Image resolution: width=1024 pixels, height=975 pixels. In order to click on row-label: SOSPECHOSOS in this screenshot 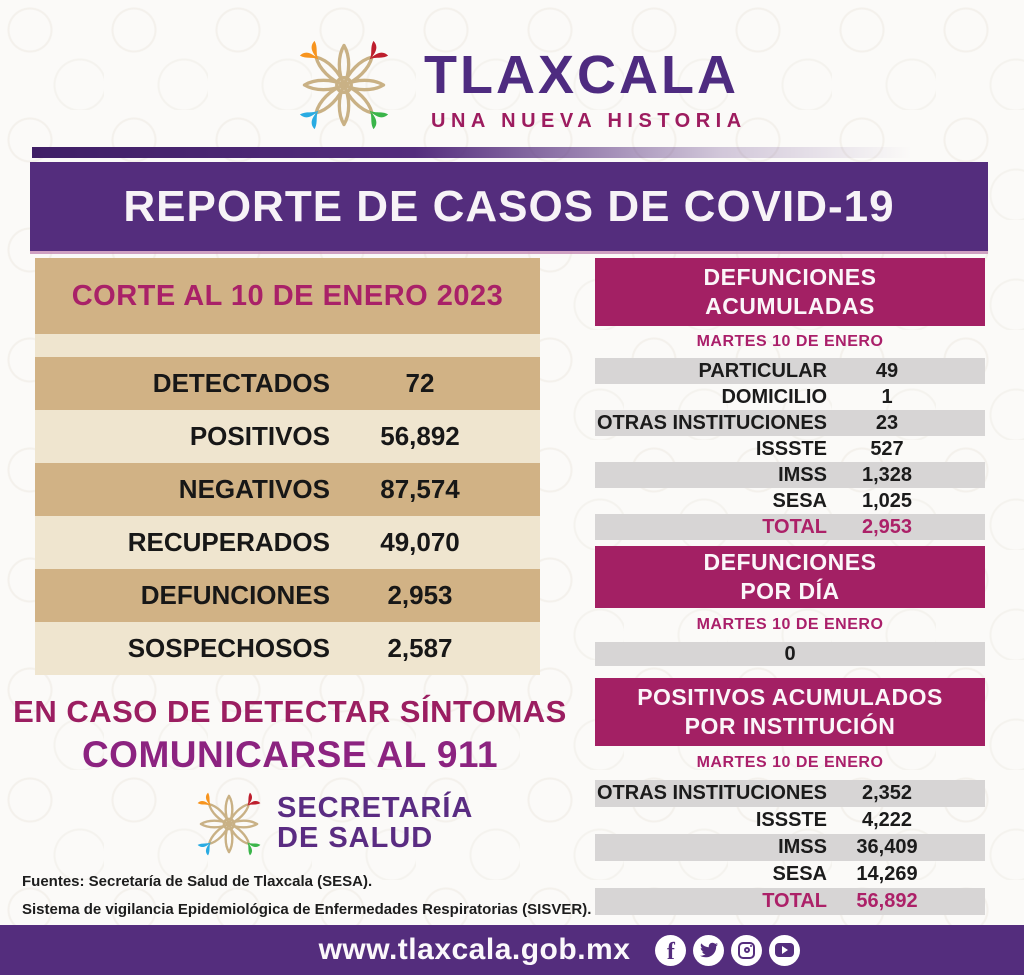, I will do `click(228, 648)`.